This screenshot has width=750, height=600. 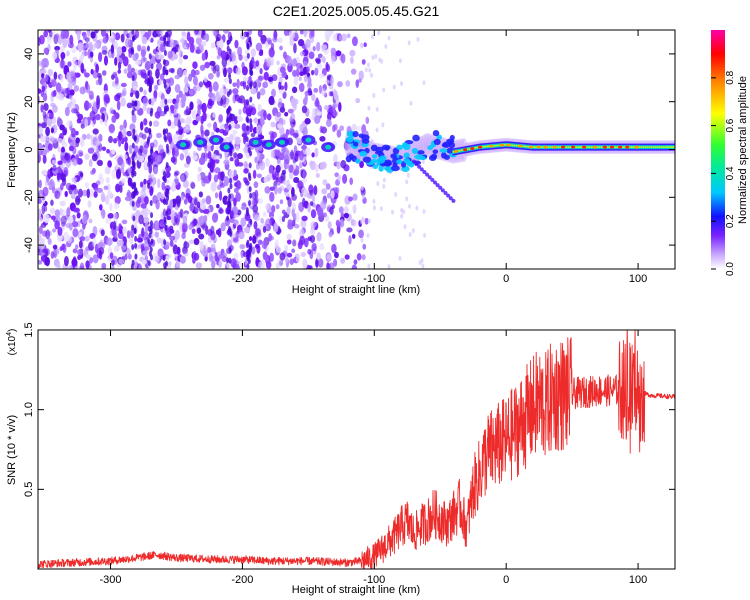 What do you see at coordinates (356, 290) in the screenshot?
I see `spectrogram-x-label: Height of straight line (km)` at bounding box center [356, 290].